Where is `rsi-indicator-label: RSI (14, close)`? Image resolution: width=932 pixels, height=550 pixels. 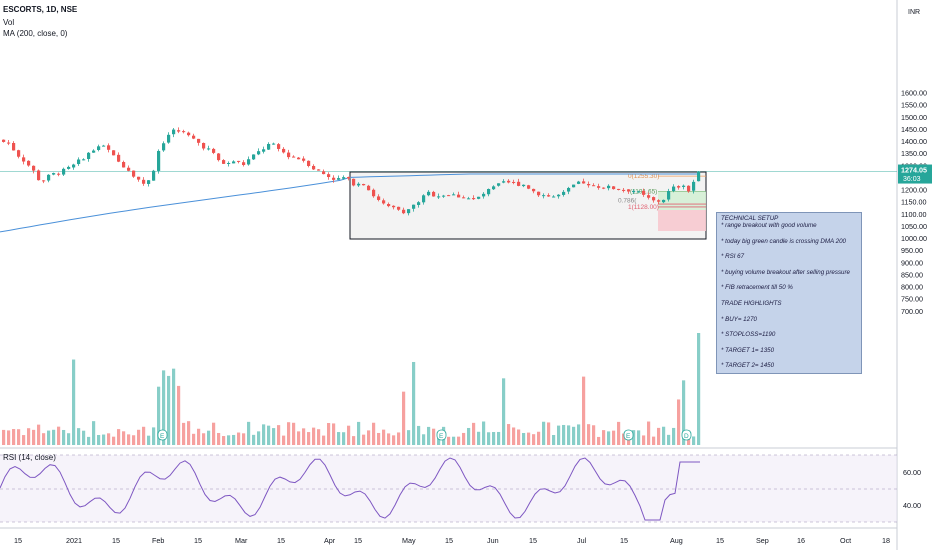 rsi-indicator-label: RSI (14, close) is located at coordinates (29, 457).